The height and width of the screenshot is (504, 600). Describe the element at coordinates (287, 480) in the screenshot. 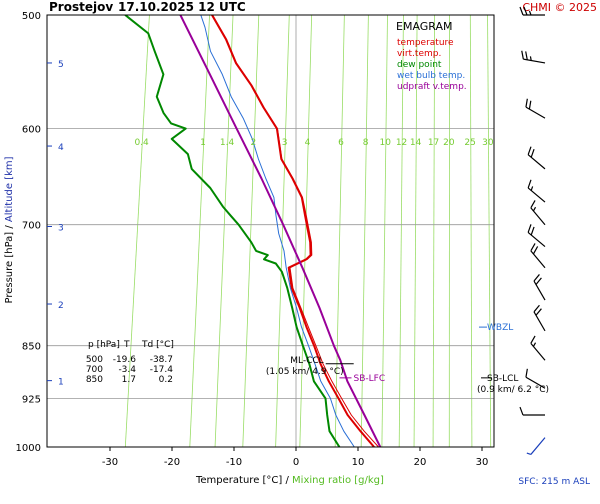

I see `x-axis-label-sep: /` at that location.